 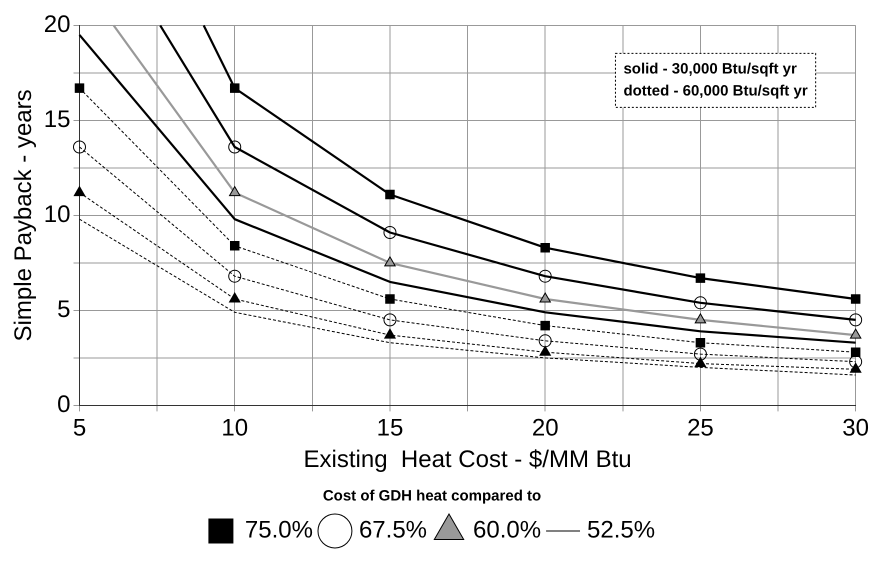 I want to click on legend-label: 52.5%, so click(x=621, y=530).